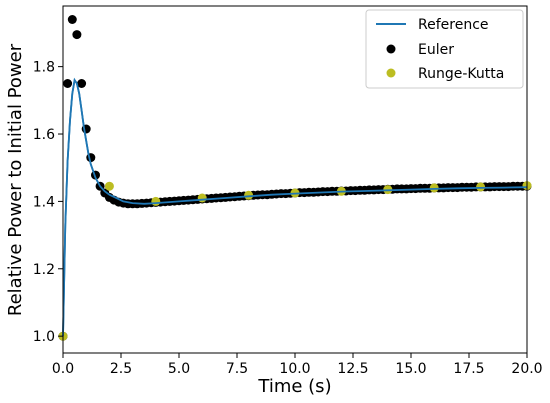  What do you see at coordinates (15, 179) in the screenshot?
I see `y-axis-label: Relative Power to Initial Power` at bounding box center [15, 179].